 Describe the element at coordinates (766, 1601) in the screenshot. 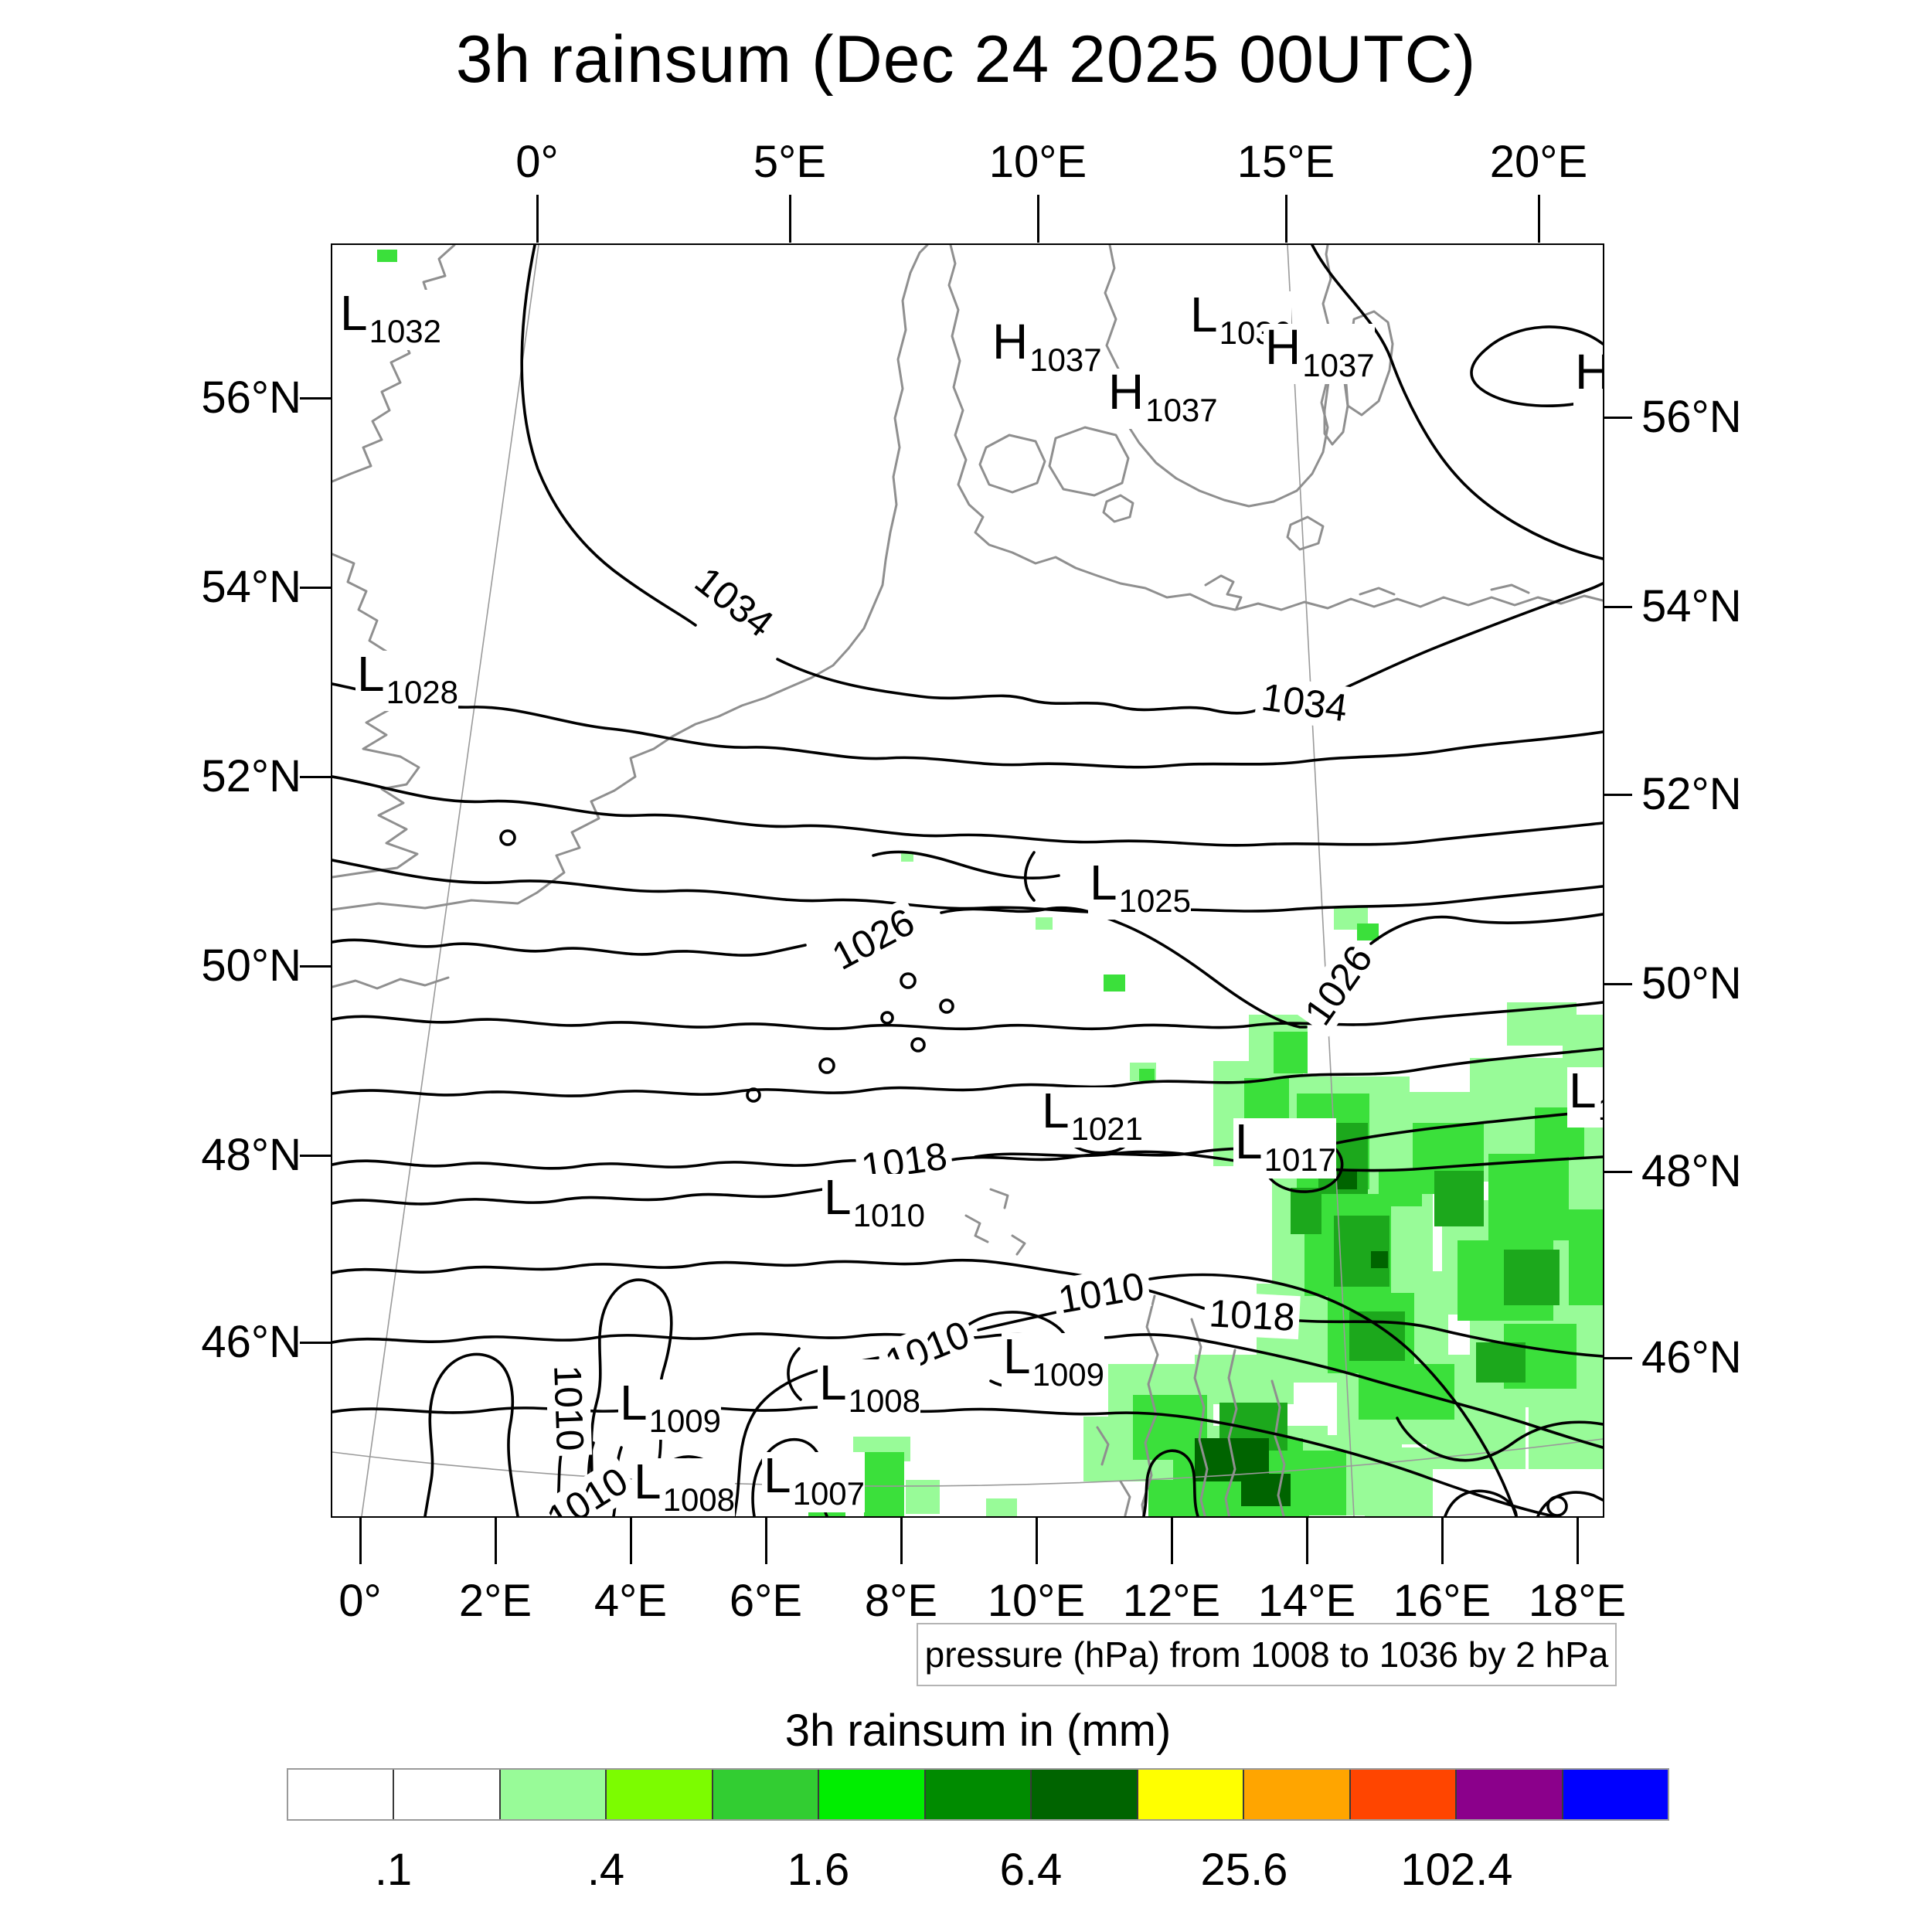

I see `axis-label-bottom: 6°E` at that location.